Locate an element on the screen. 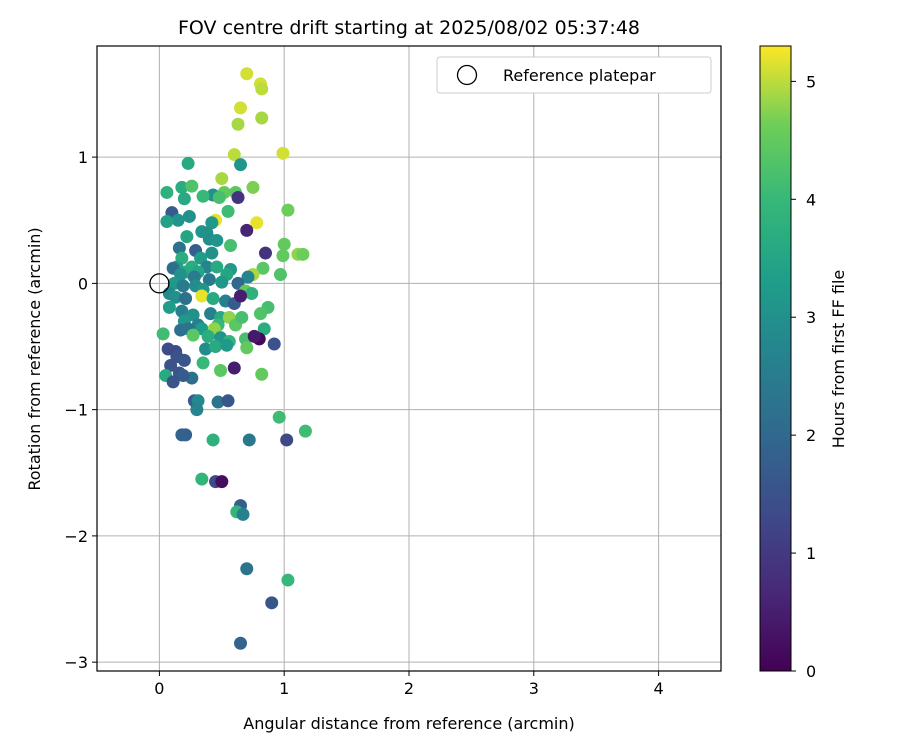 The width and height of the screenshot is (900, 750). reference-marker-group is located at coordinates (159, 283).